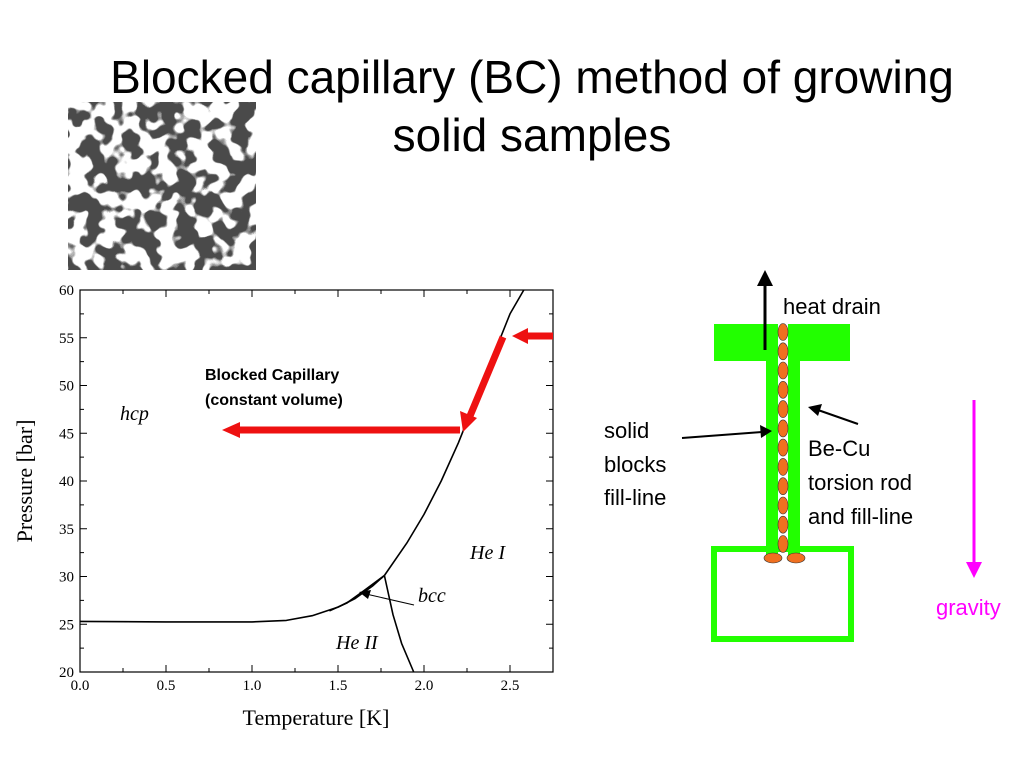  I want to click on solid-blocks-label-1: solid, so click(626, 430).